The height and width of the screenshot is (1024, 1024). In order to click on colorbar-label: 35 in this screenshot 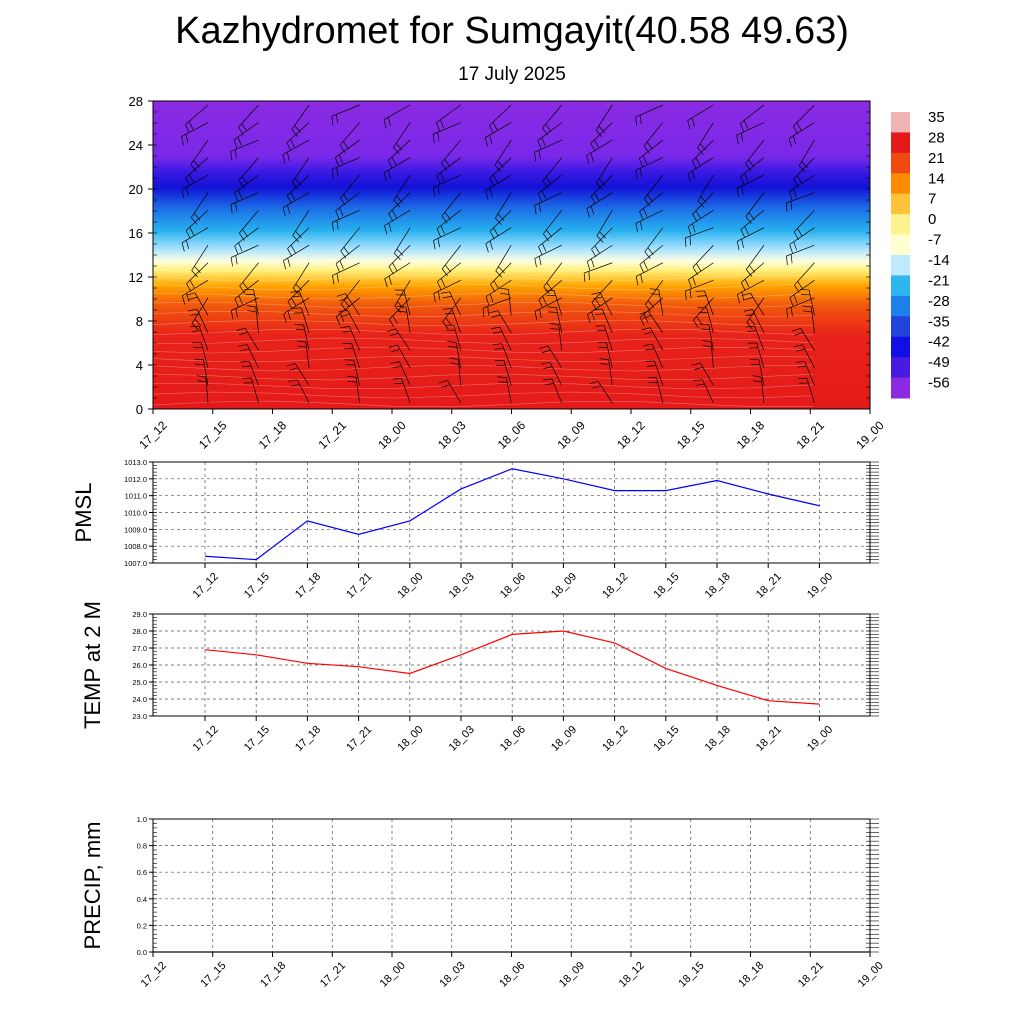, I will do `click(936, 117)`.